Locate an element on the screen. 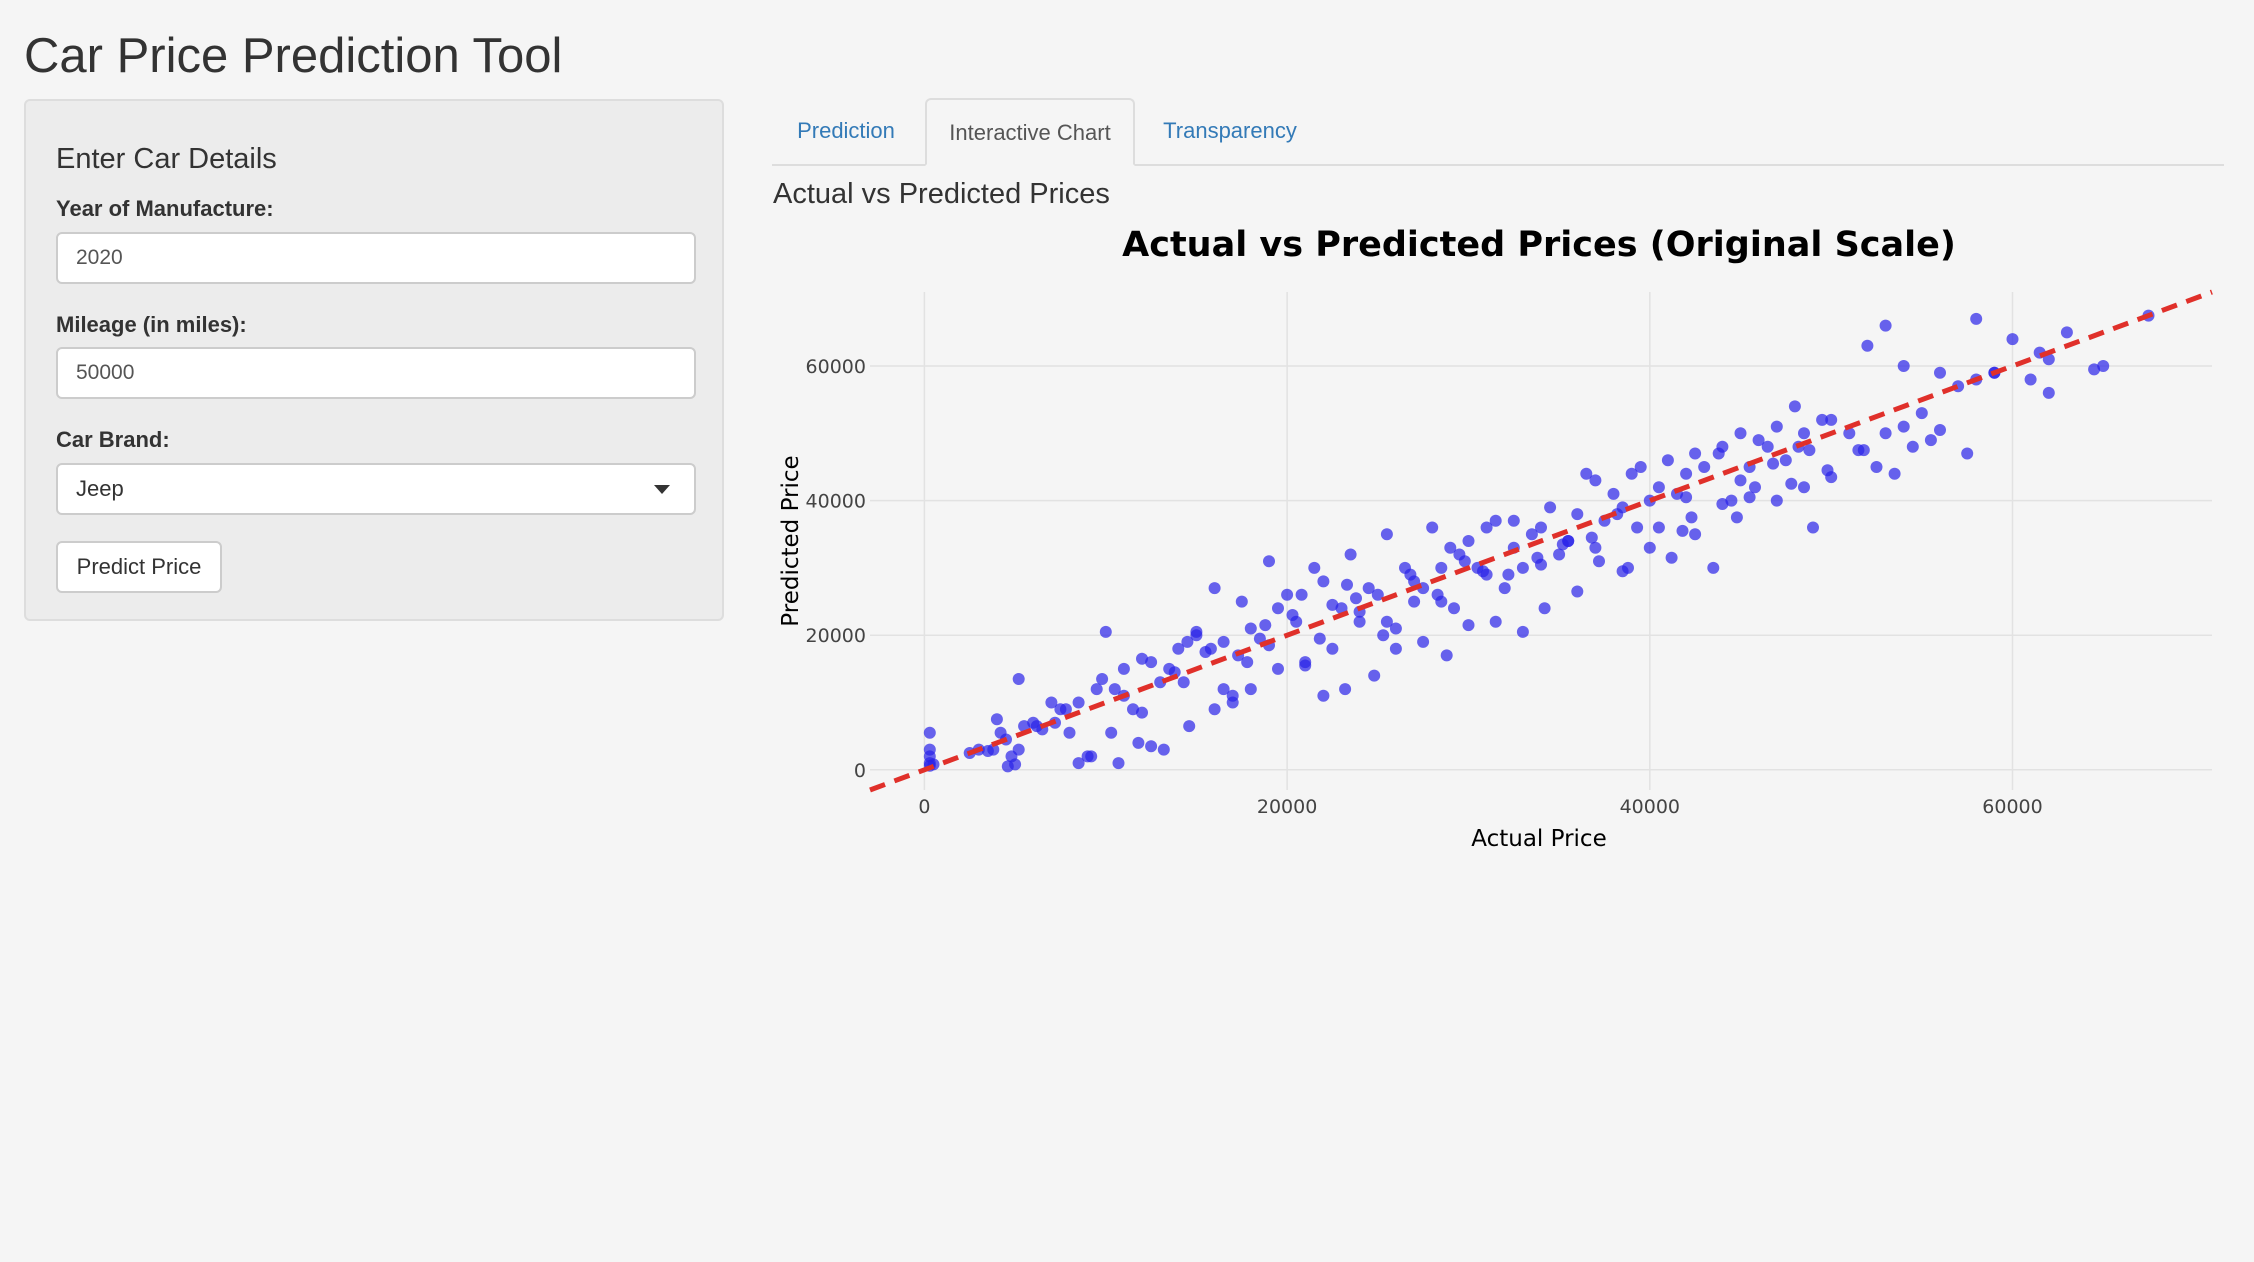 The width and height of the screenshot is (2254, 1262). predict-price-button: Predict Price is located at coordinates (139, 567).